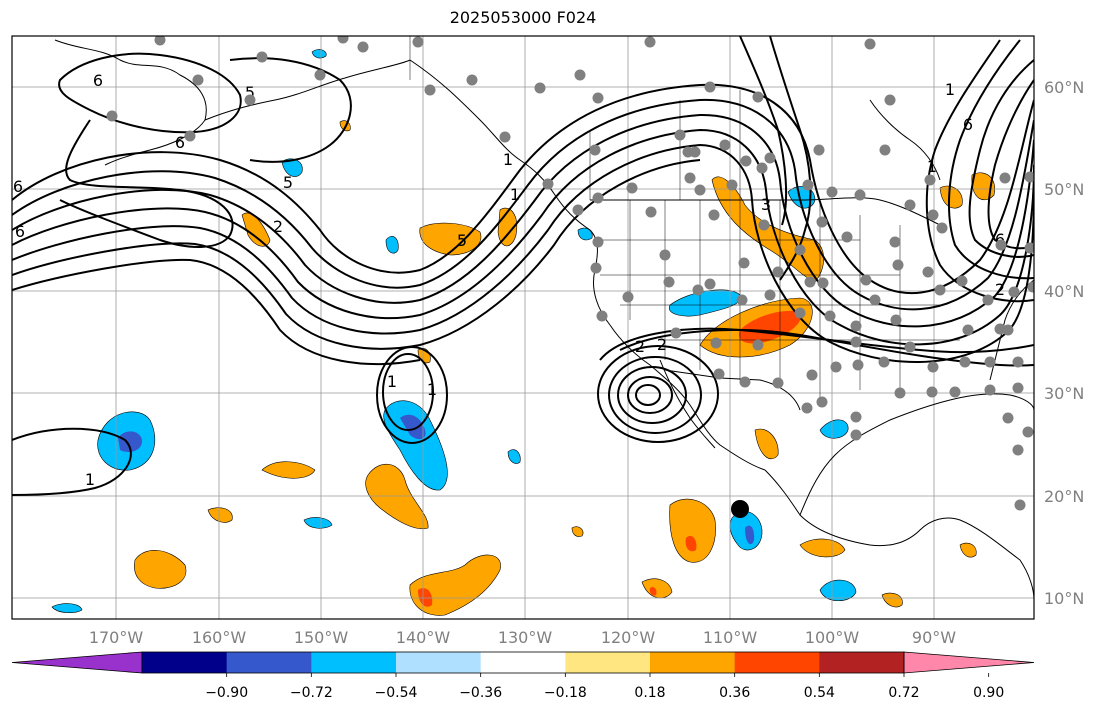  I want to click on colorbar-extend-high, so click(969, 662).